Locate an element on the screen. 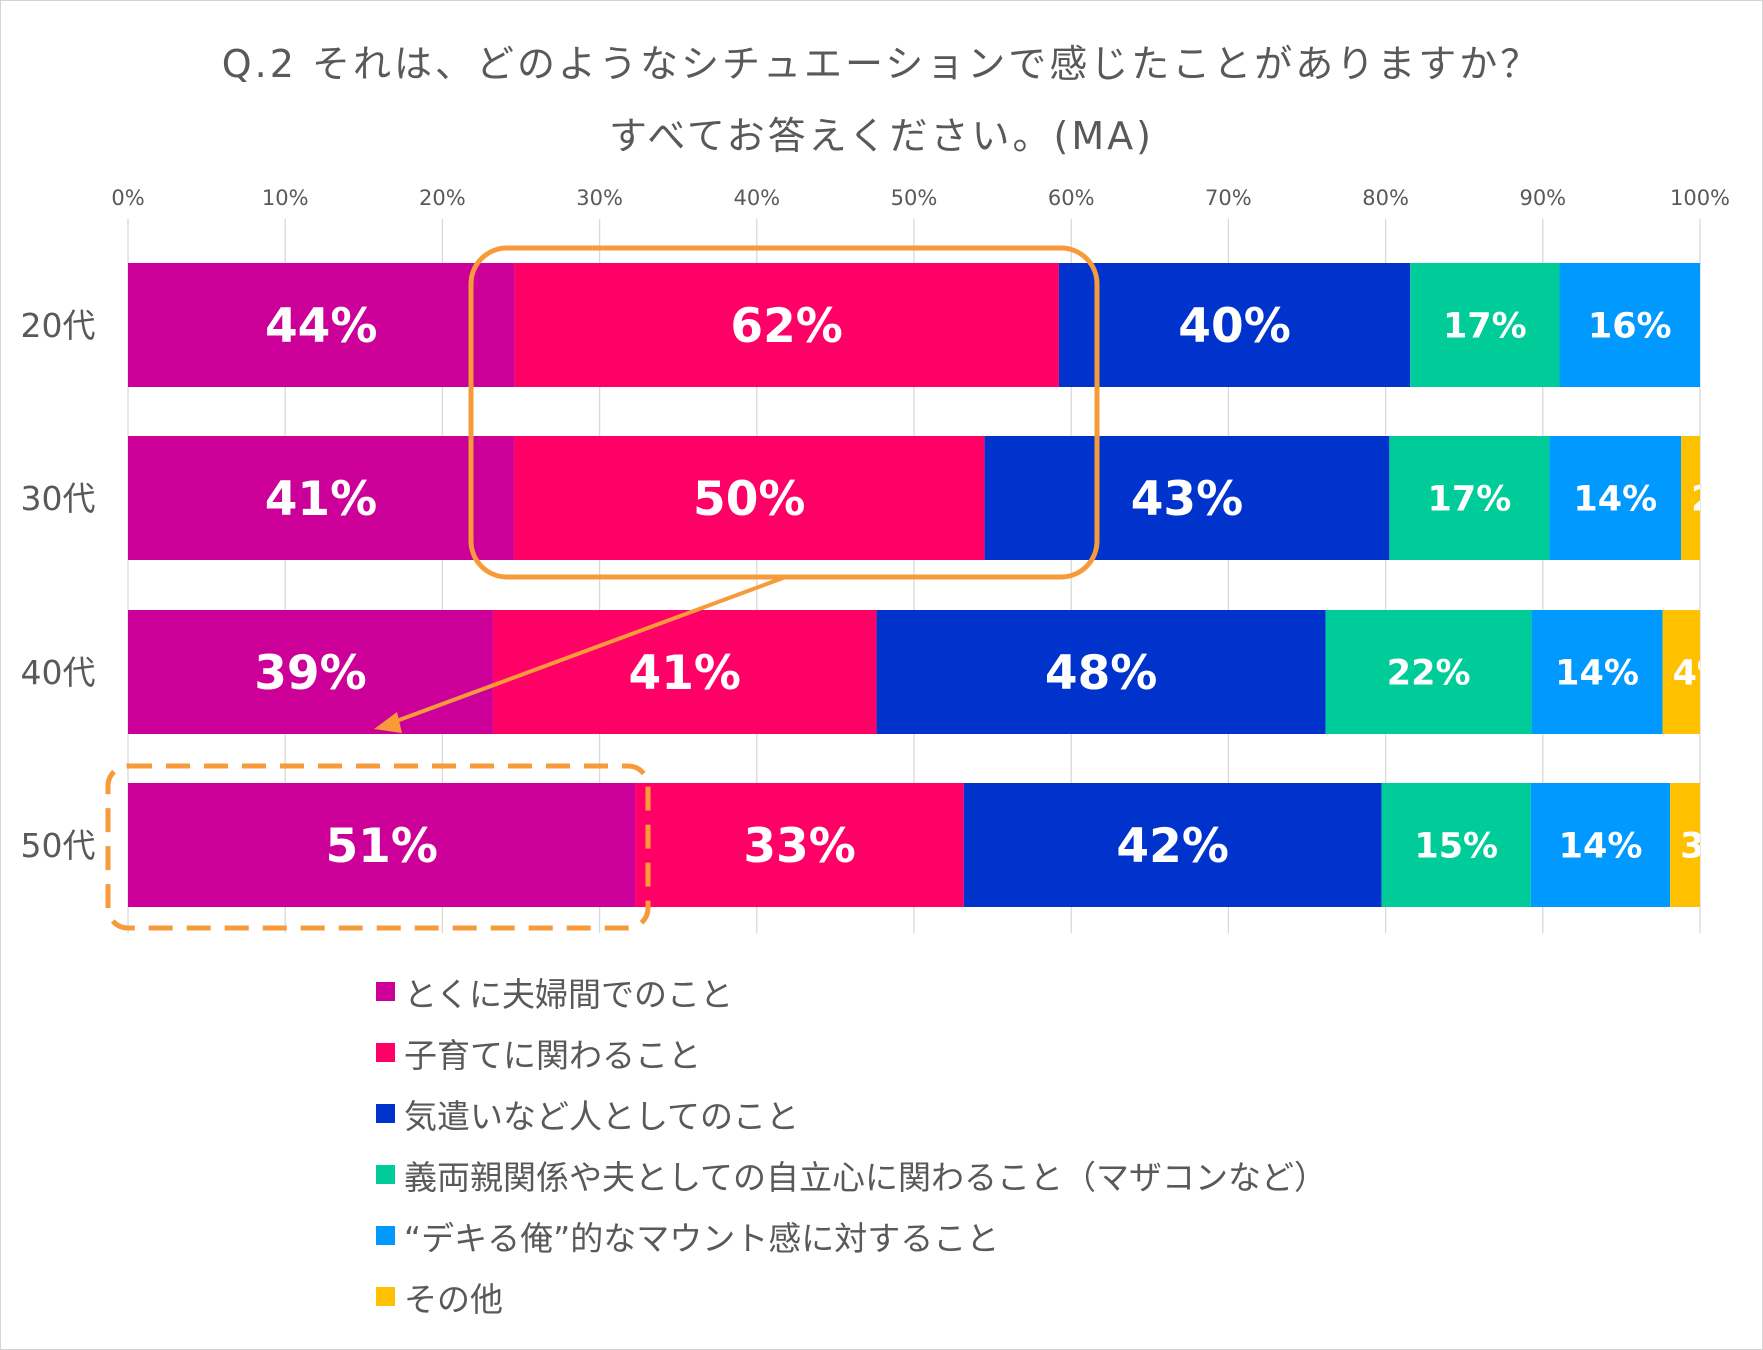  legend-item: その他 is located at coordinates (851, 1296).